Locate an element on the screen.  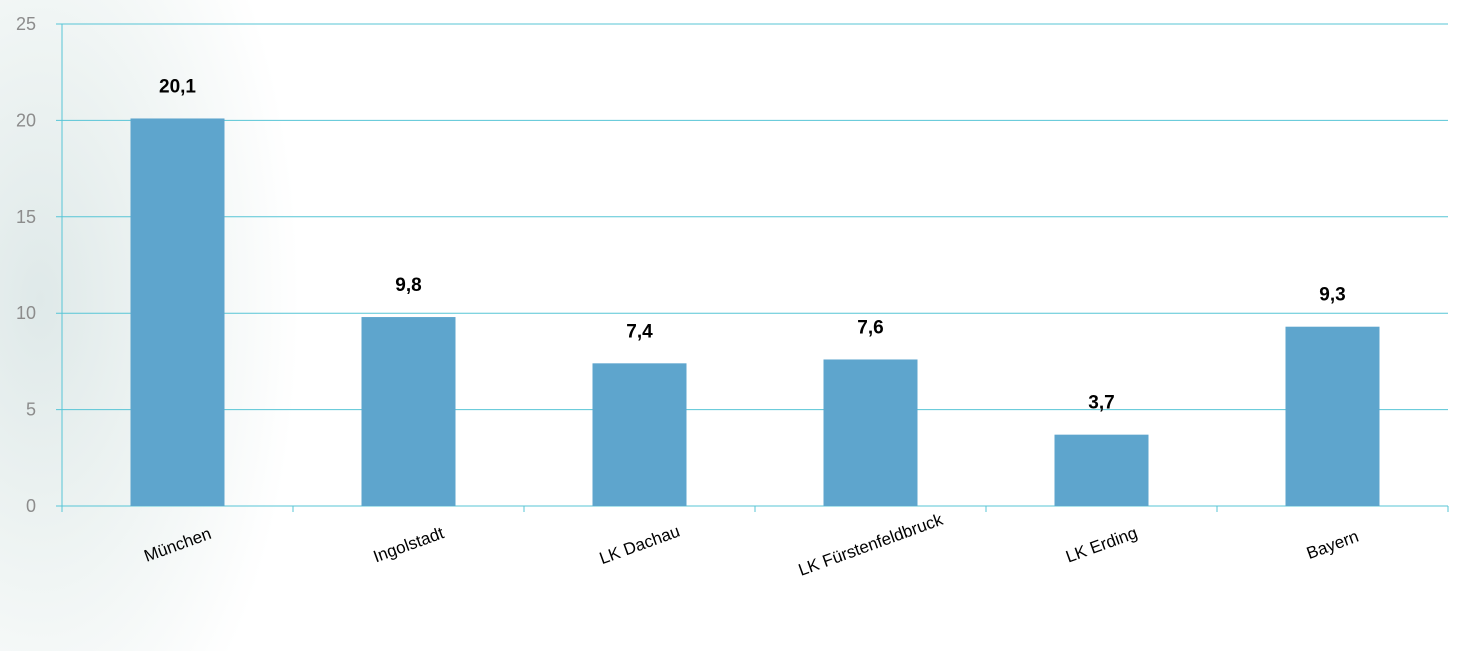
data-label: 7,6 is located at coordinates (870, 327).